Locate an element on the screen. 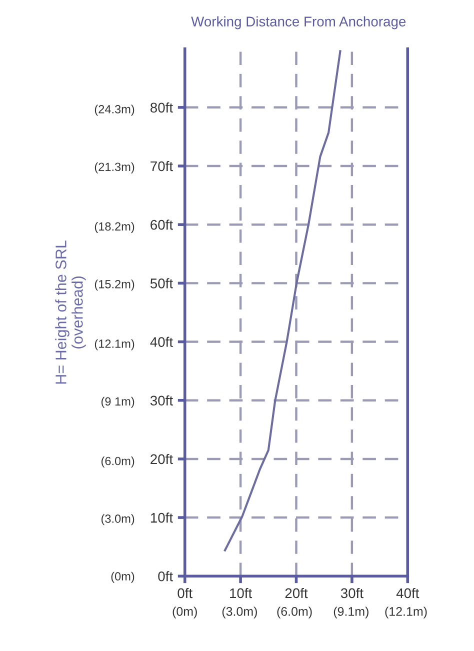 This screenshot has width=474, height=651. y2-tick-label: (15.2m) is located at coordinates (114, 285).